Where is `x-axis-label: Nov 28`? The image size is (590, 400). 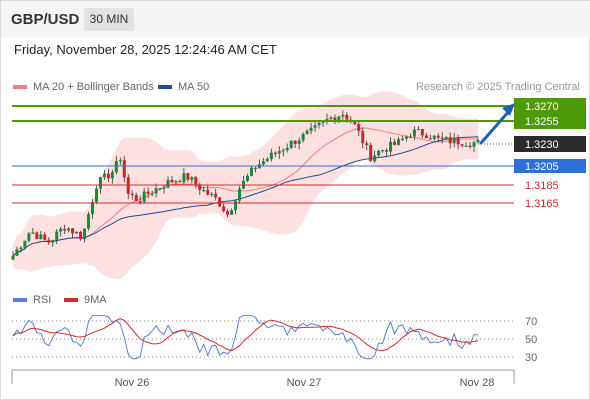 x-axis-label: Nov 28 is located at coordinates (477, 383).